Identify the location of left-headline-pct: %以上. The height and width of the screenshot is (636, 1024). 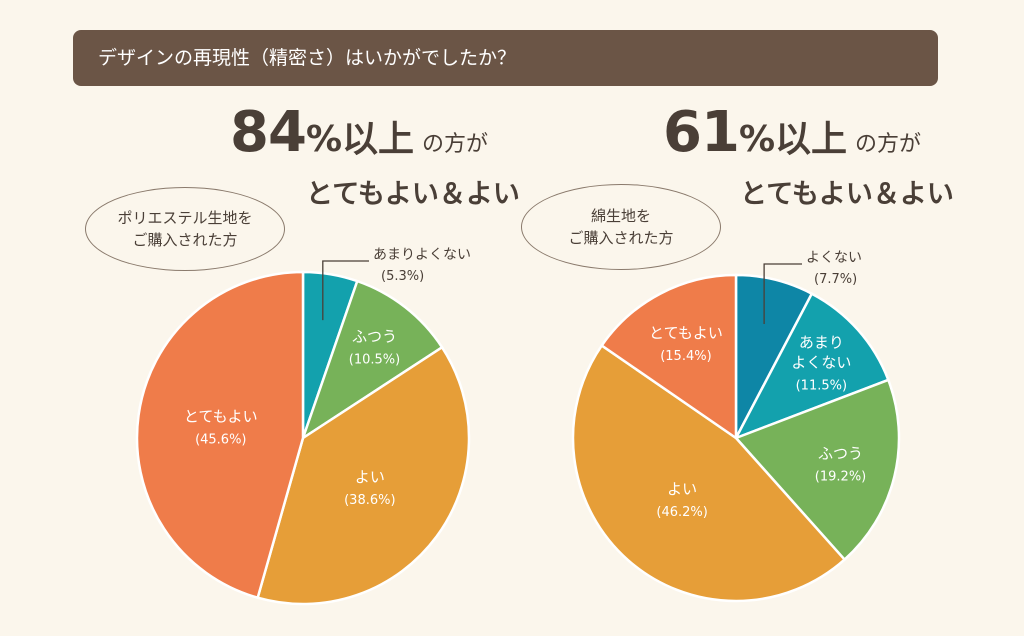
(360, 139).